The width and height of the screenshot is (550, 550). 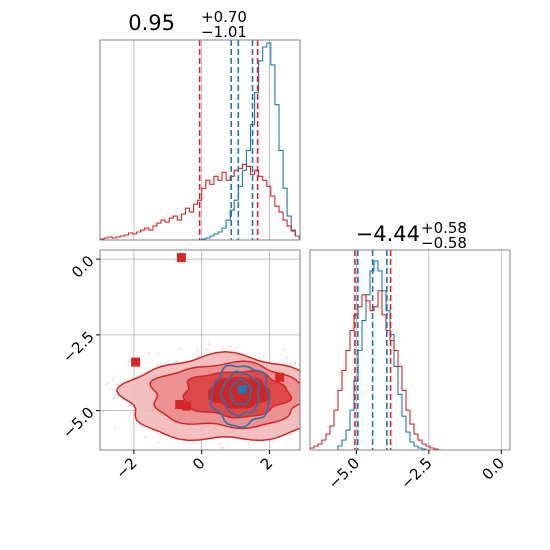 What do you see at coordinates (428, 350) in the screenshot?
I see `right-histogram-grid` at bounding box center [428, 350].